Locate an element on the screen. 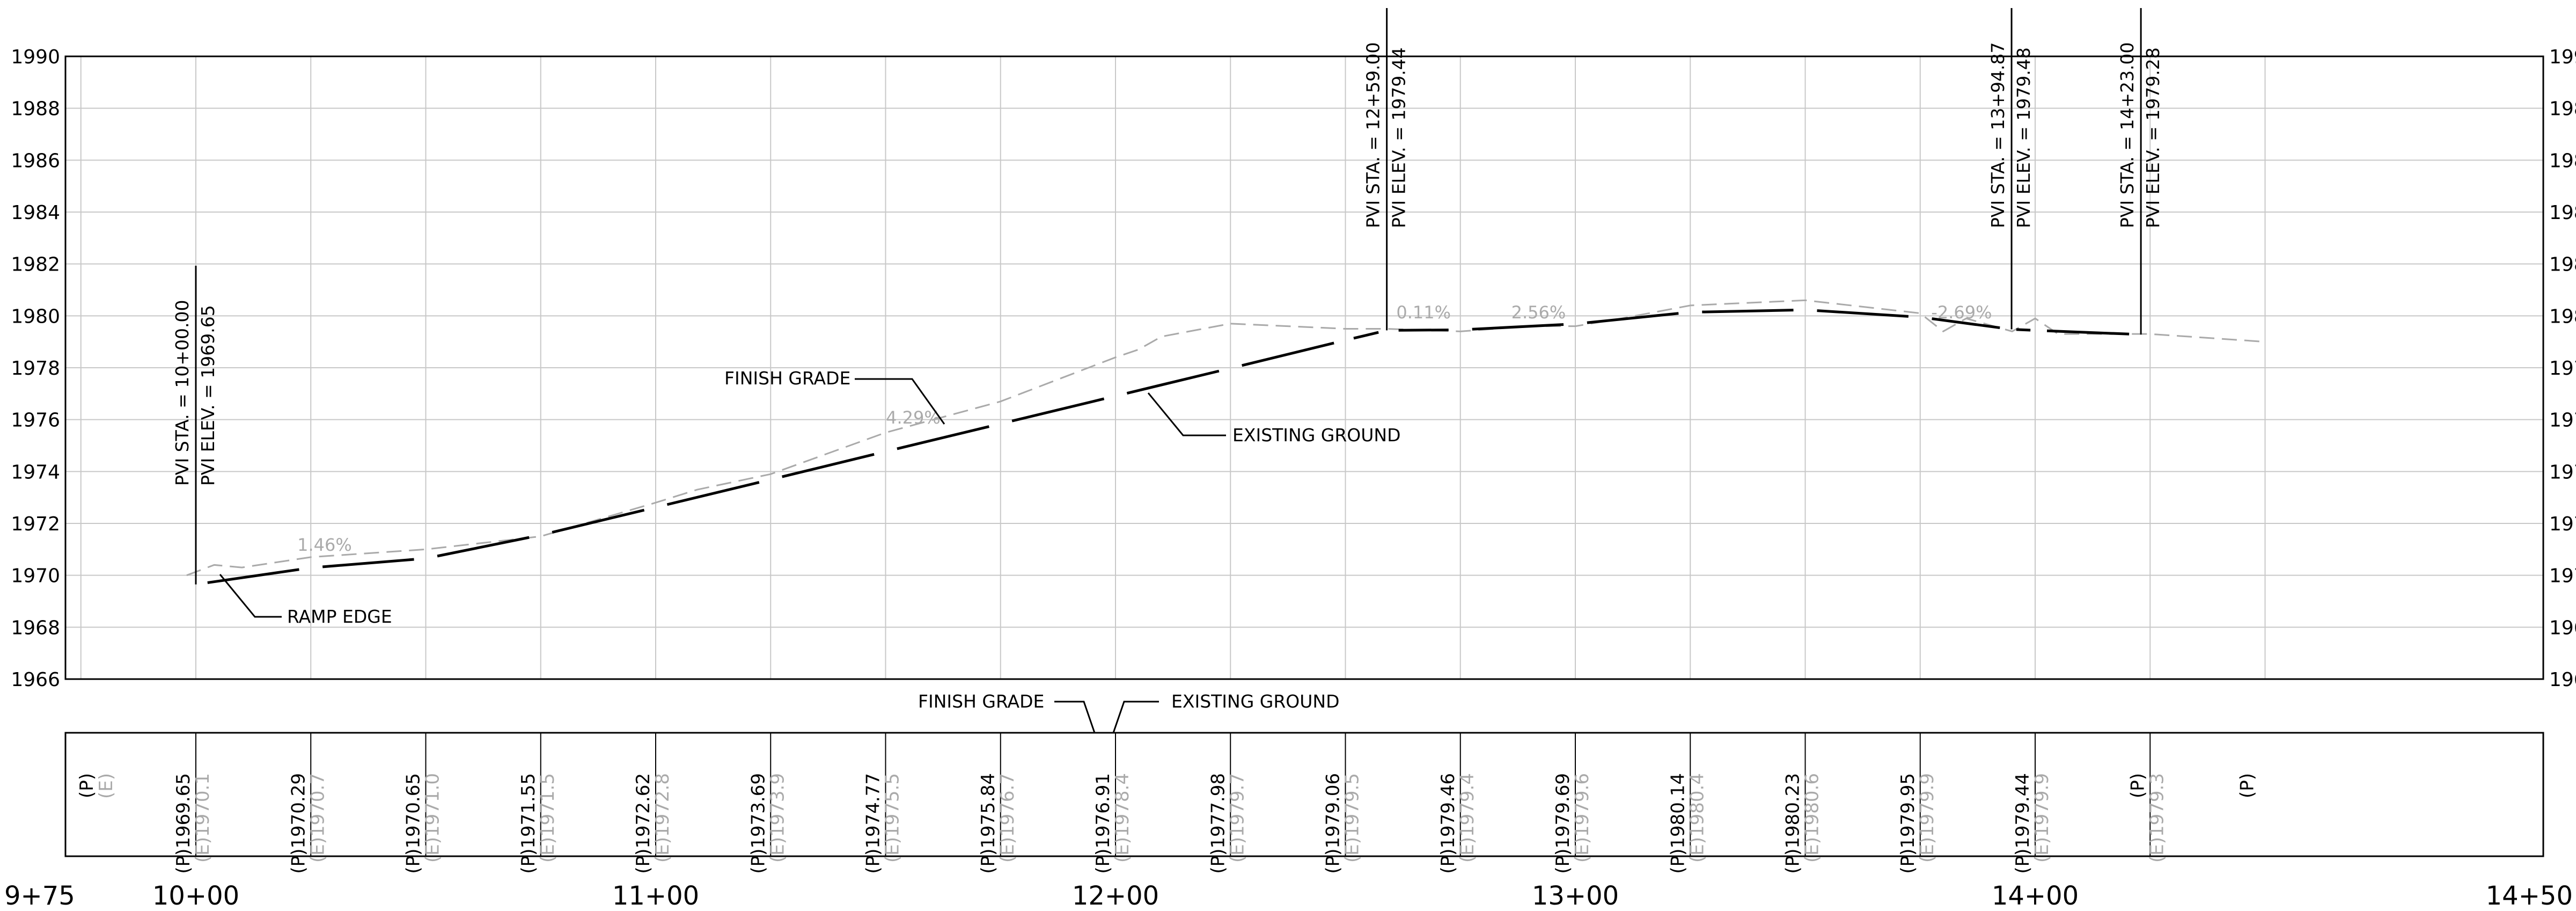 This screenshot has height=911, width=2576. callout-band-existing-ground: EXISTING GROUND is located at coordinates (1226, 712).